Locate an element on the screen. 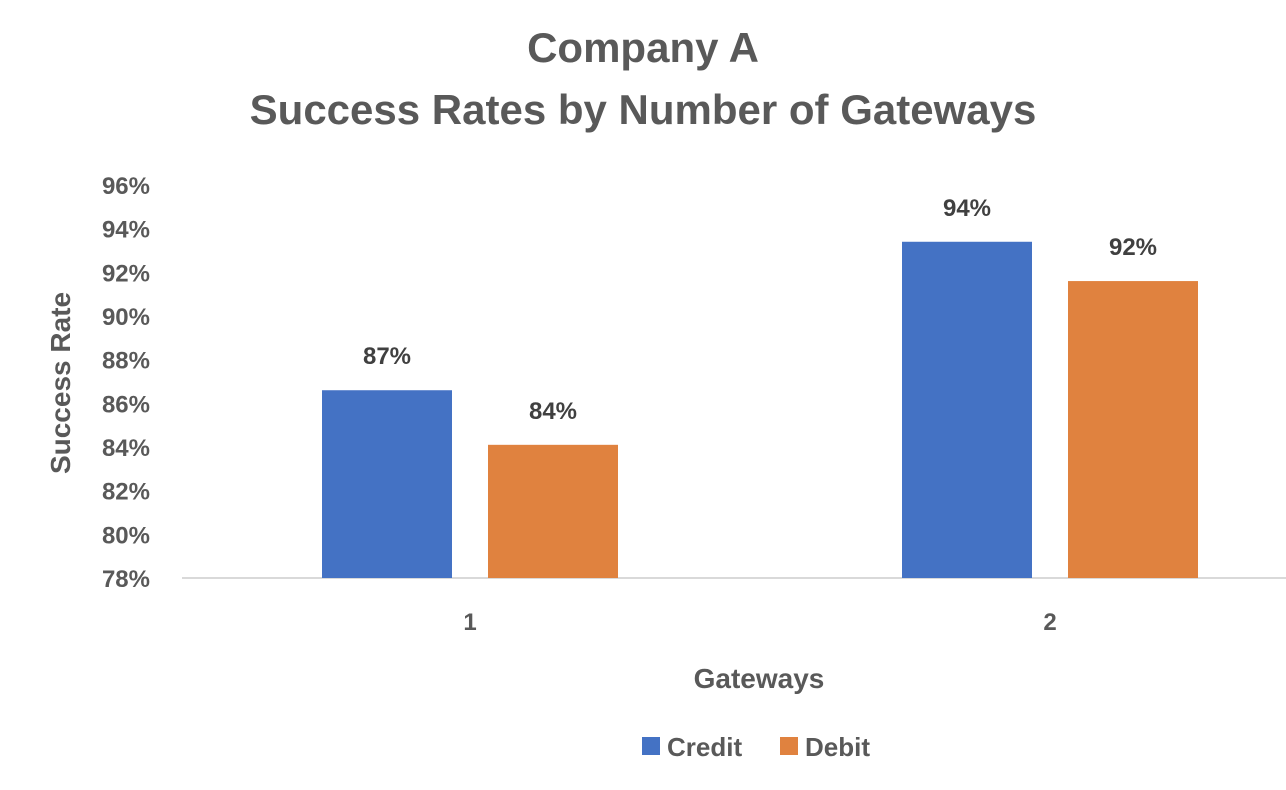 The height and width of the screenshot is (790, 1286). x-axis-title: Gateways is located at coordinates (759, 678).